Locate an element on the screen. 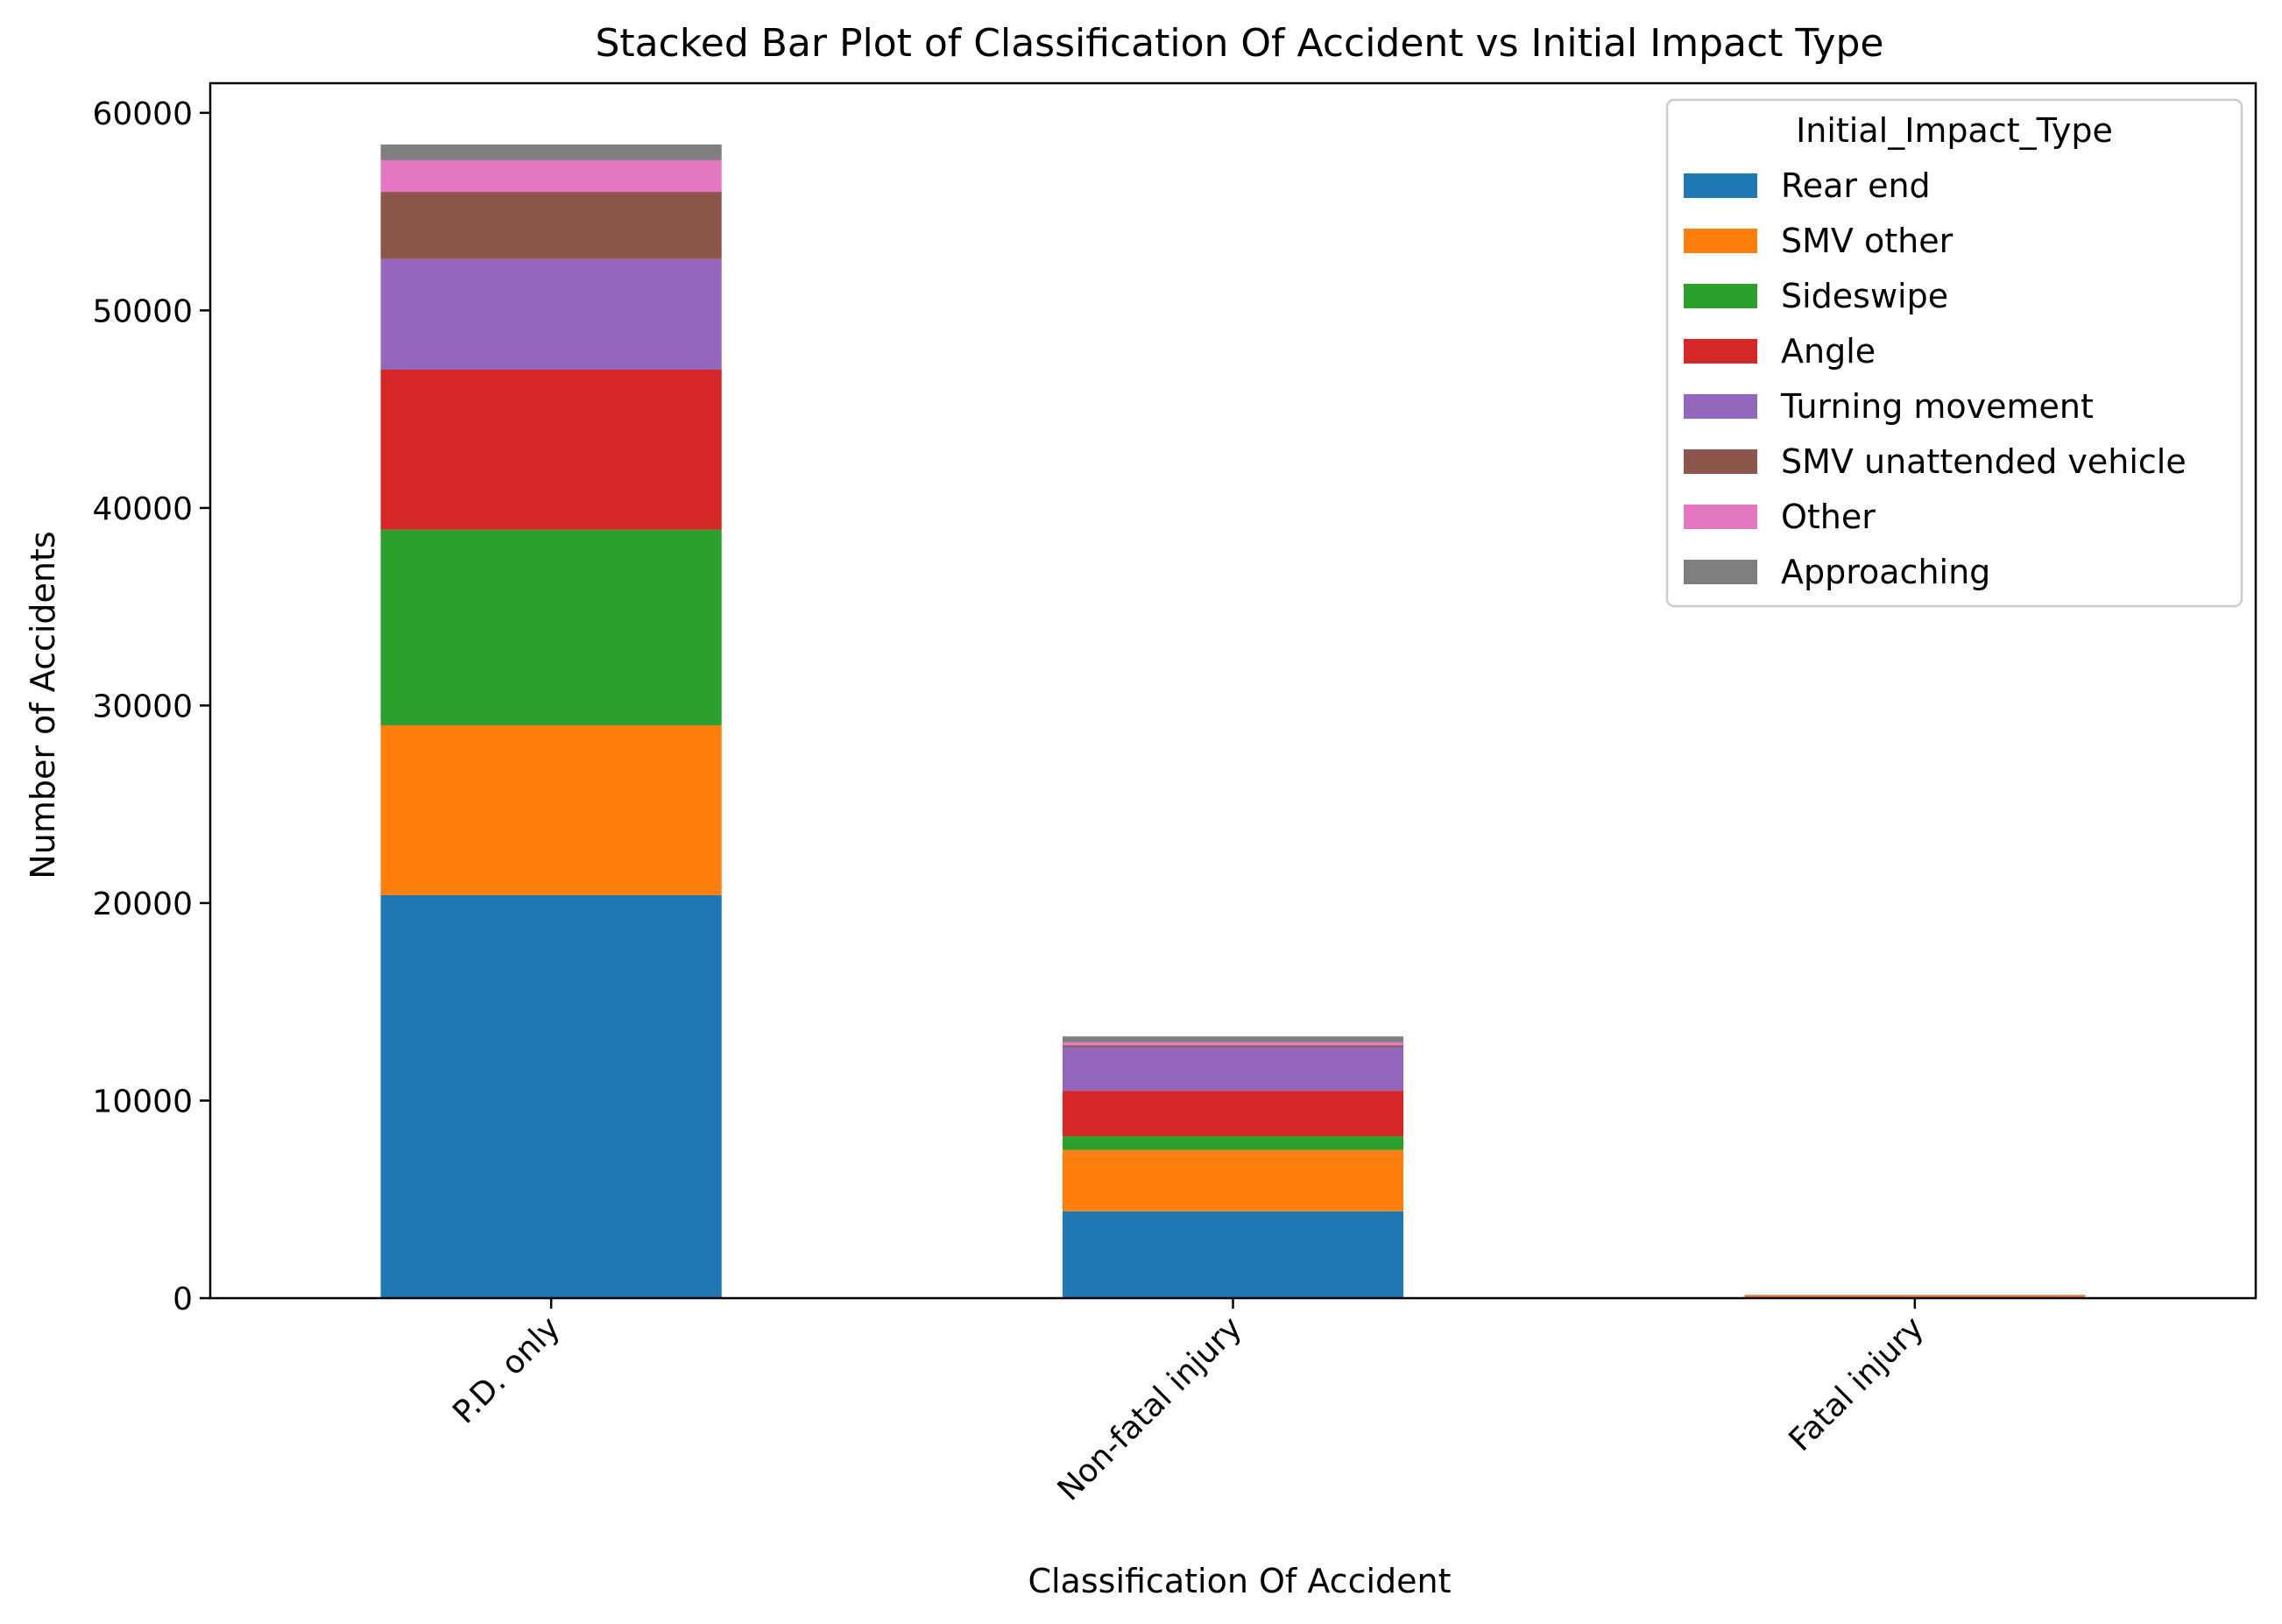 The width and height of the screenshot is (2282, 1624). legend-swatch-other is located at coordinates (1720, 517).